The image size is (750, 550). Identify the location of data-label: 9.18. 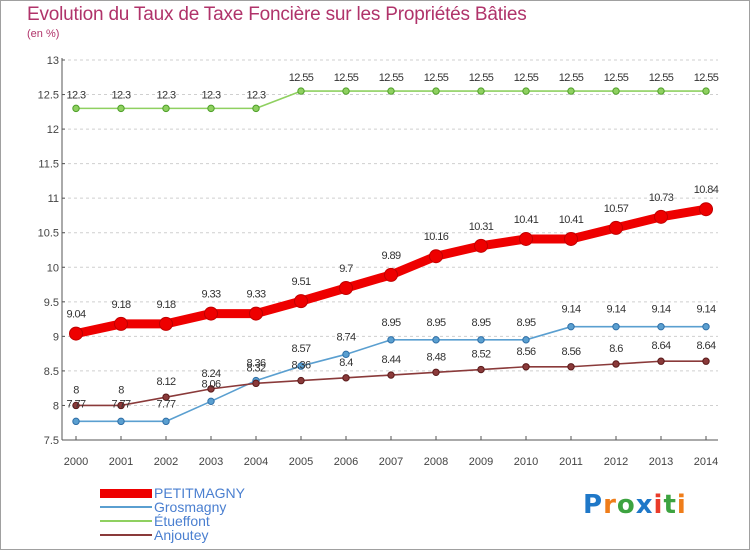
(120, 305).